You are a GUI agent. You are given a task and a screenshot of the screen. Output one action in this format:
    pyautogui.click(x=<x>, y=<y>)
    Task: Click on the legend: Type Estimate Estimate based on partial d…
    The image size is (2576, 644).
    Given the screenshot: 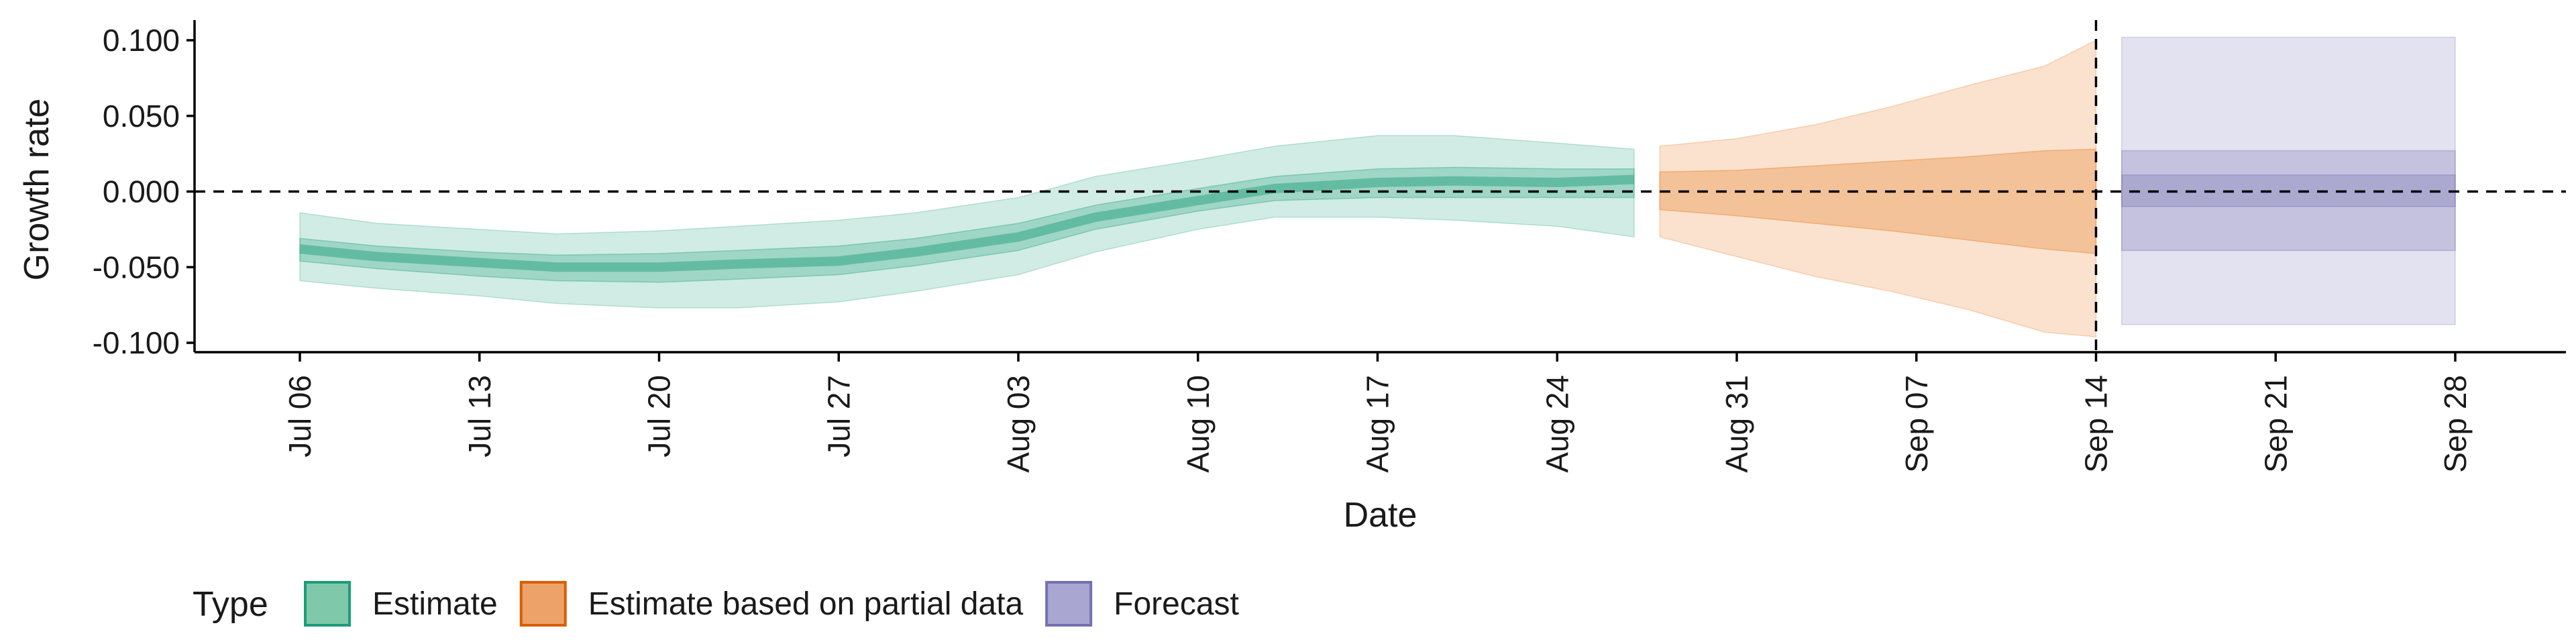 What is the action you would take?
    pyautogui.click(x=716, y=604)
    